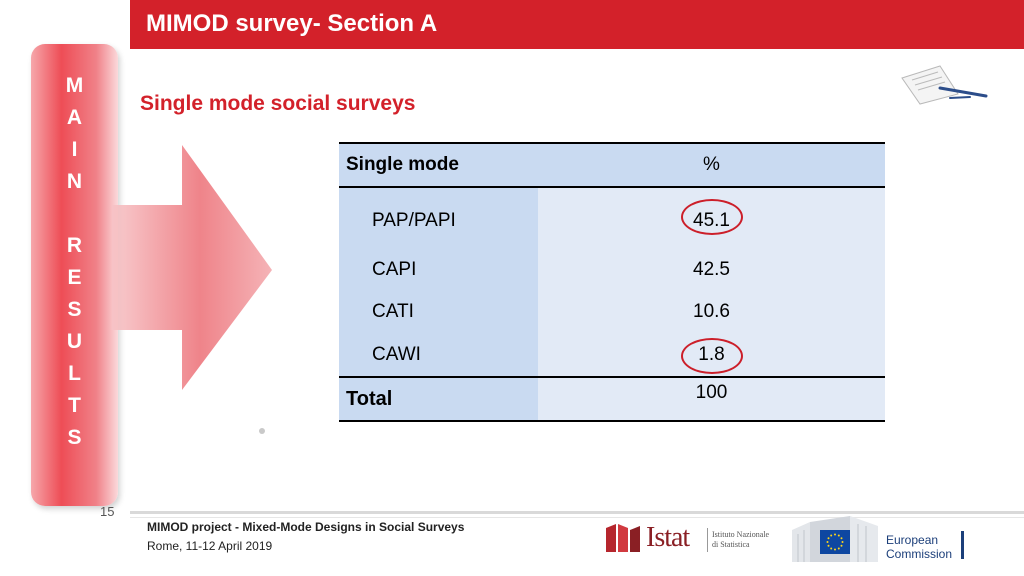 Image resolution: width=1024 pixels, height=576 pixels. I want to click on main-results-tab: M A I N R E S U L T S, so click(74, 275).